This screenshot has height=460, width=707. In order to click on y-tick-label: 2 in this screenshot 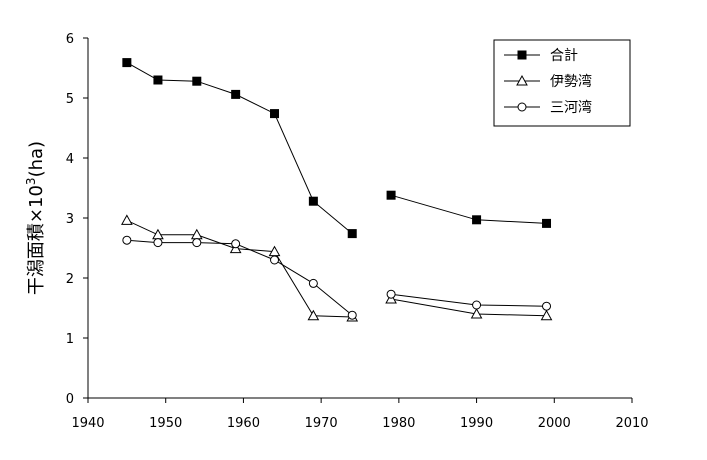, I will do `click(70, 279)`.